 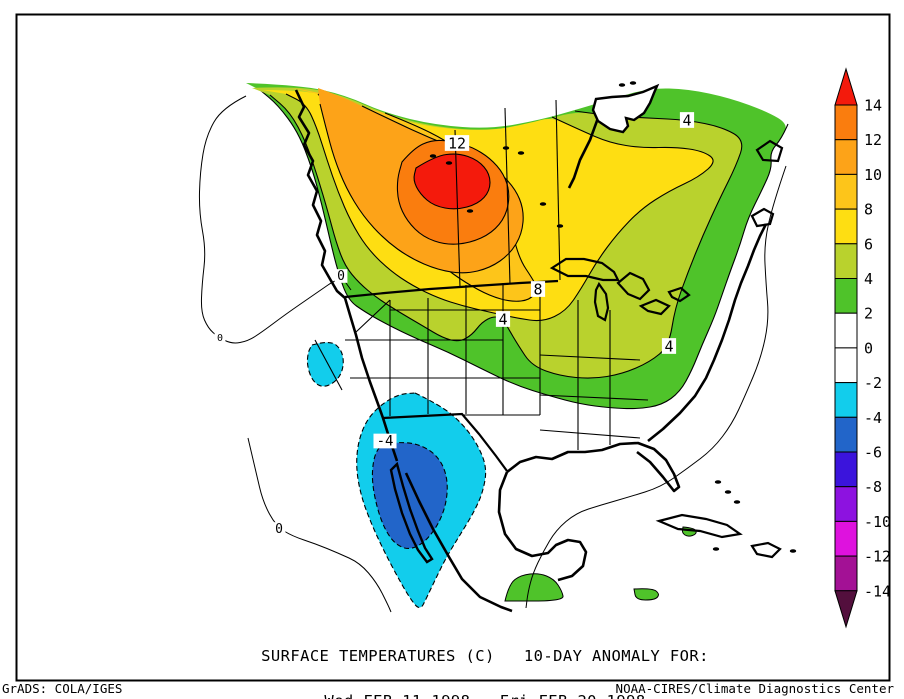 I want to click on contour-label-5: 0, so click(x=341, y=276).